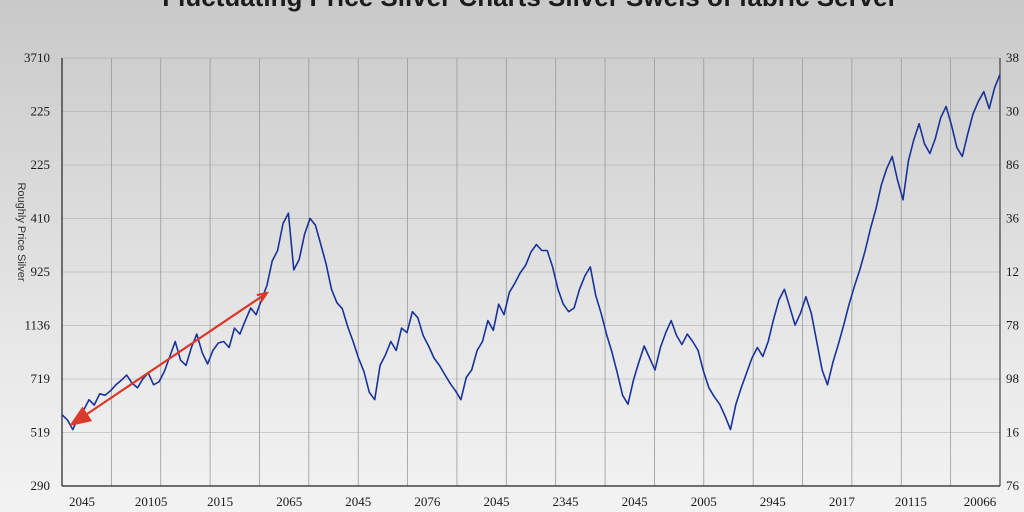 The image size is (1024, 512). What do you see at coordinates (566, 501) in the screenshot?
I see `x-tick-label: 2345` at bounding box center [566, 501].